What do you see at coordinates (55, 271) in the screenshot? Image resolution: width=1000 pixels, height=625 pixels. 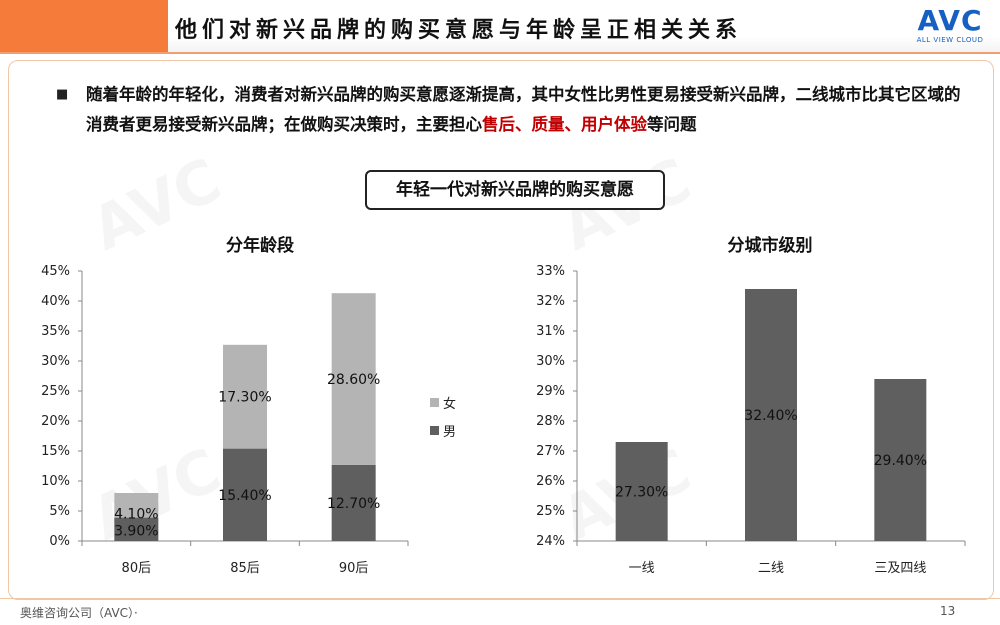 I see `y-tick-label-age: 45%` at bounding box center [55, 271].